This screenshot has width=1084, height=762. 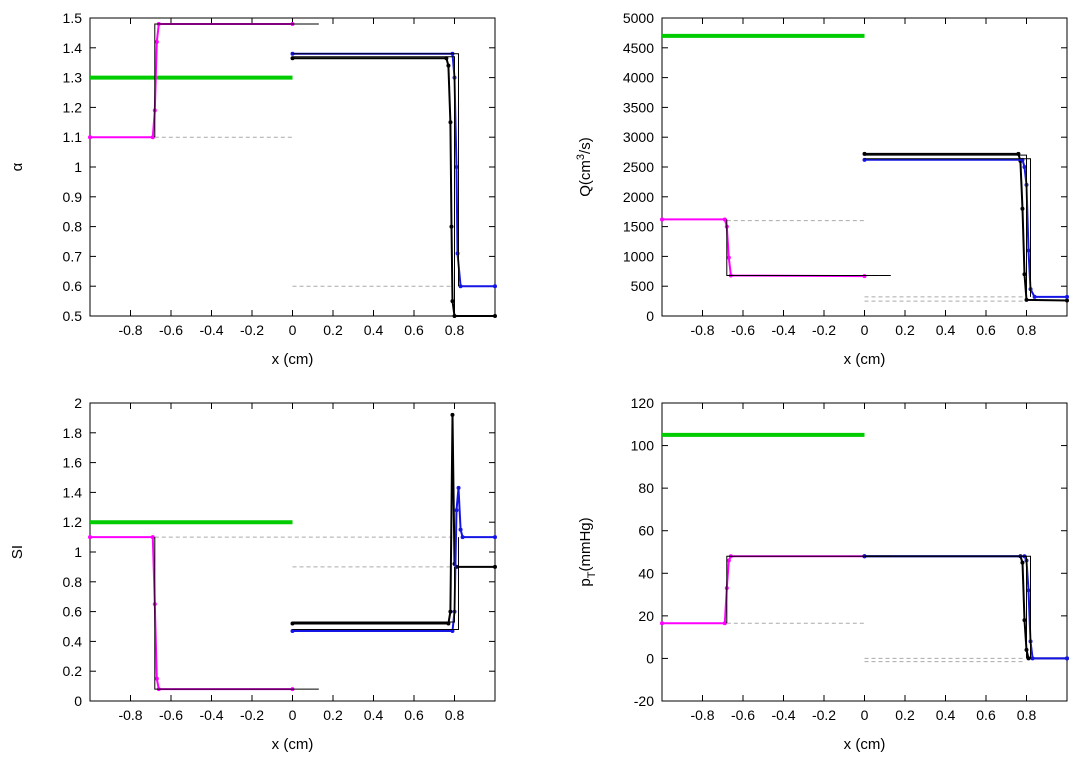 What do you see at coordinates (638, 18) in the screenshot?
I see `y-tick-label: 5000` at bounding box center [638, 18].